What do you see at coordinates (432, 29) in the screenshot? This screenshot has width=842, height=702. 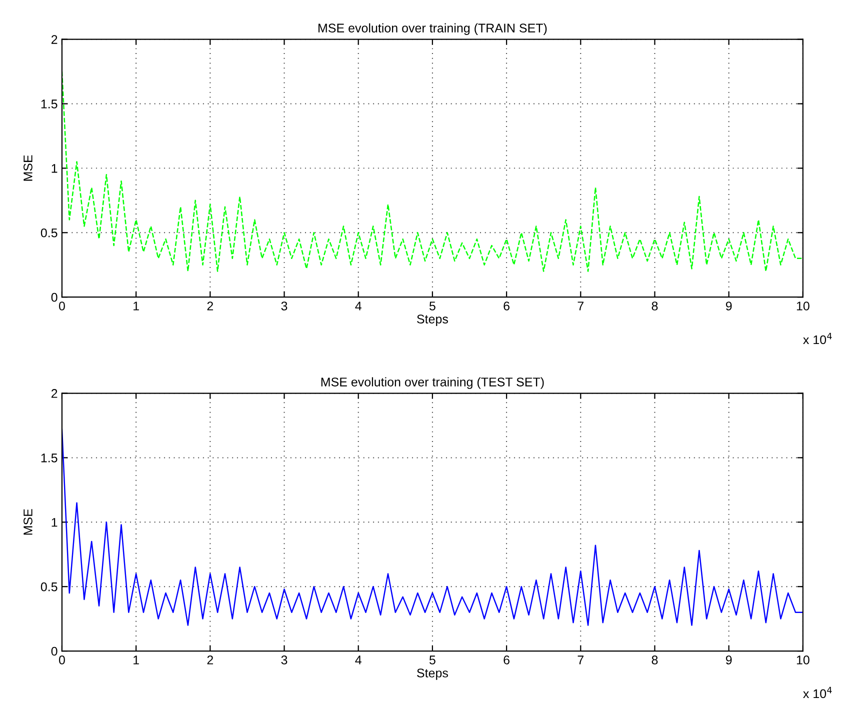 I see `chart-title: MSE evolution over training (TRAIN SET)` at bounding box center [432, 29].